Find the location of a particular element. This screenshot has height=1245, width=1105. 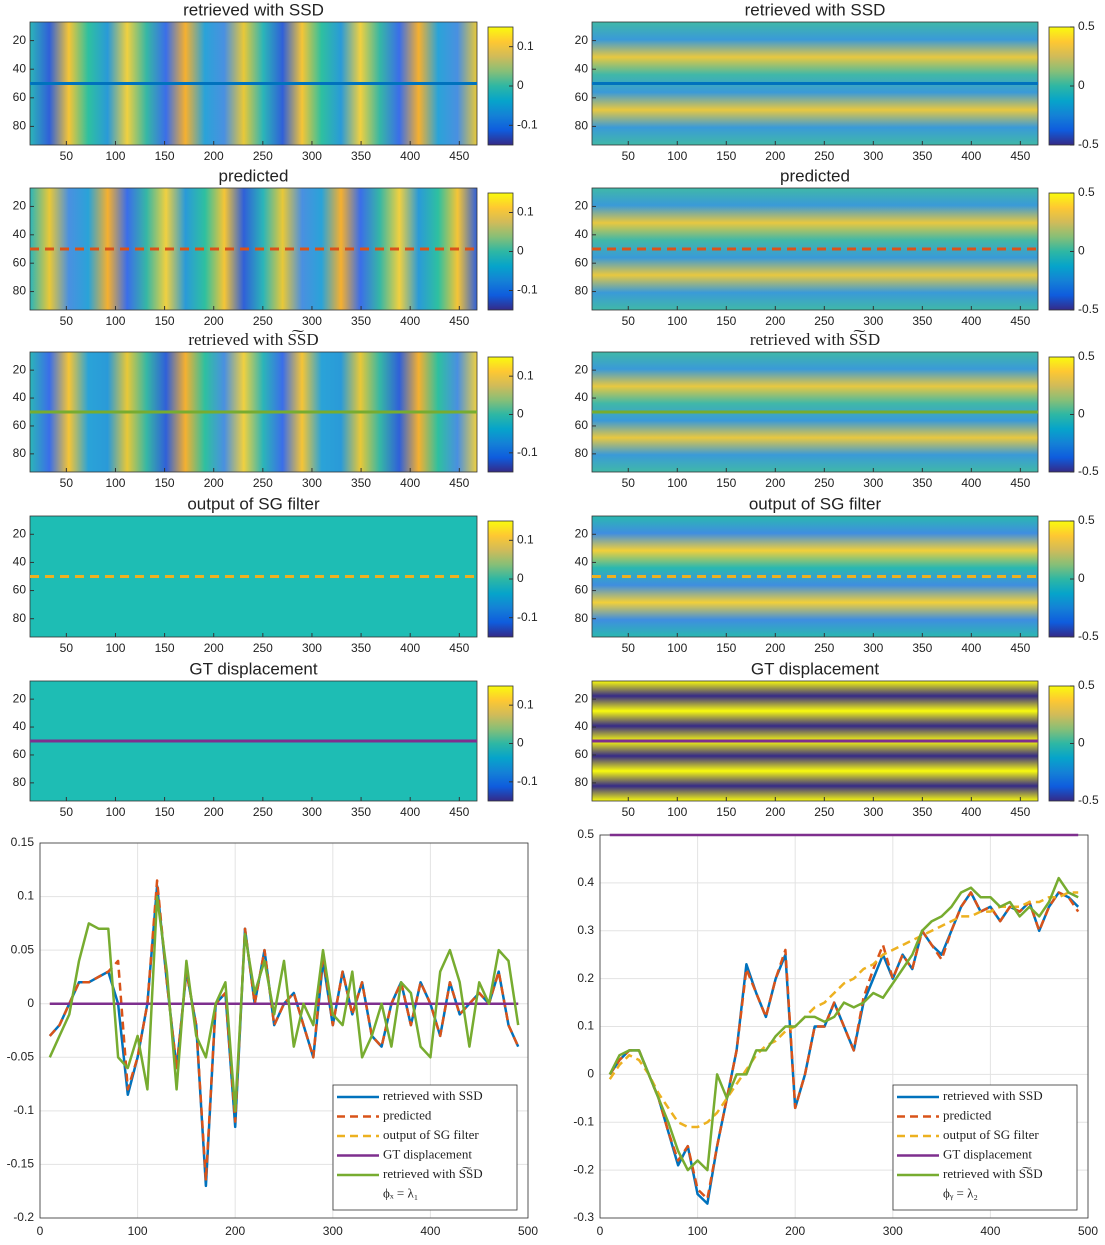

y-tick-label: 0.3 is located at coordinates (585, 930).